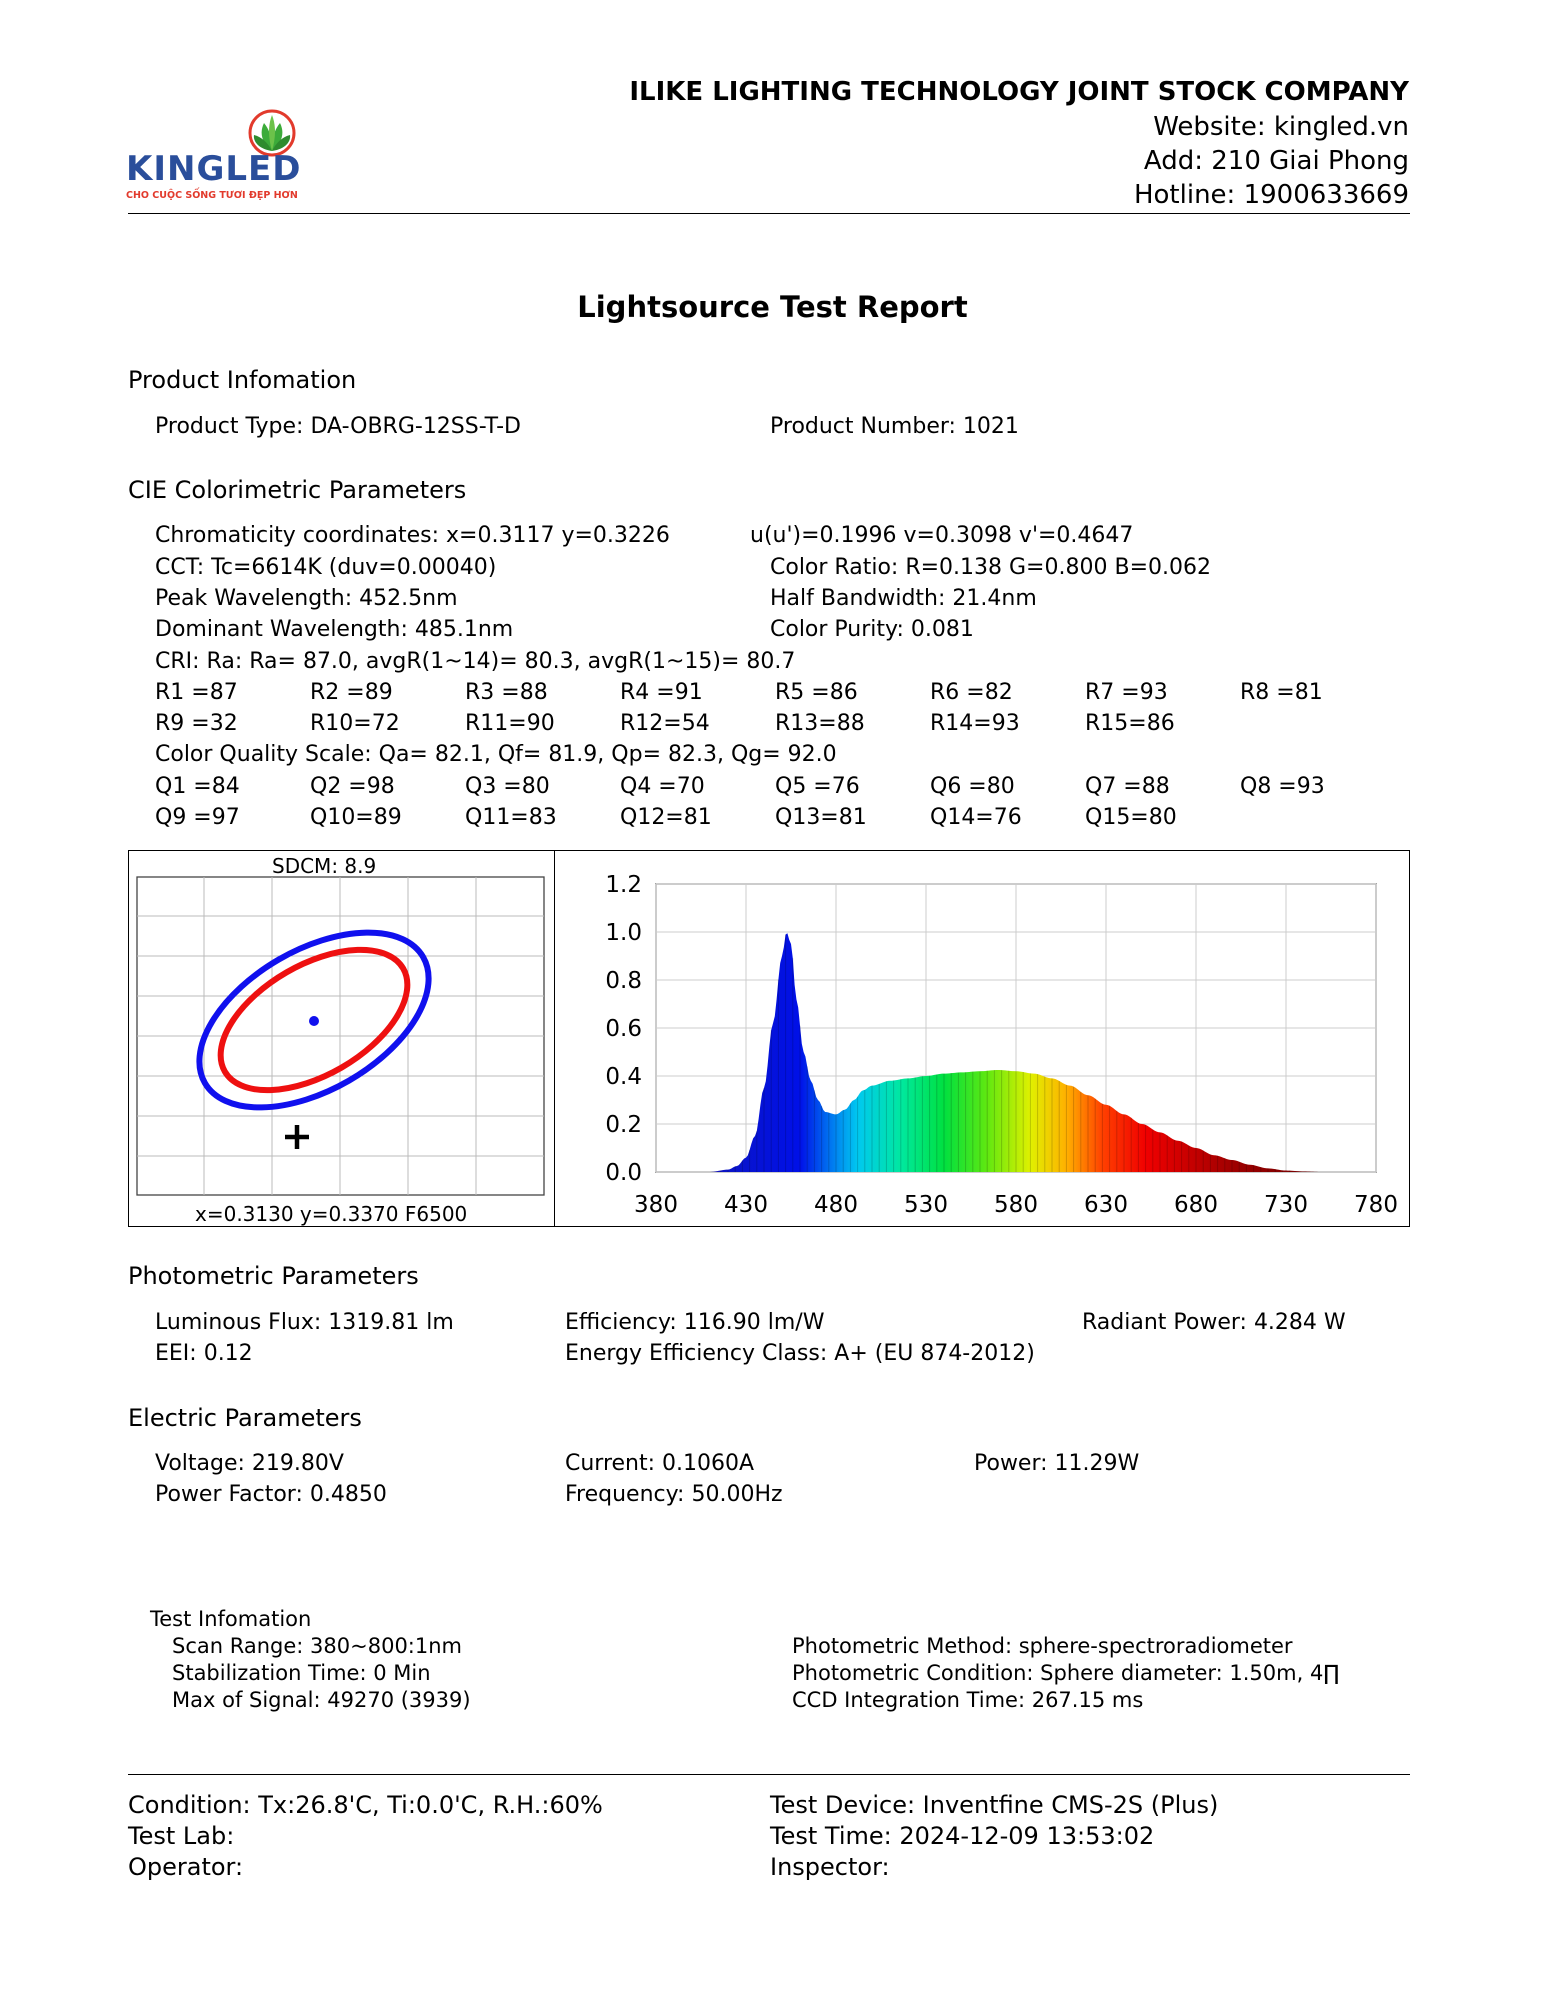 Image resolution: width=1545 pixels, height=2000 pixels. Describe the element at coordinates (231, 1619) in the screenshot. I see `test-info-heading: Test Infomation` at that location.